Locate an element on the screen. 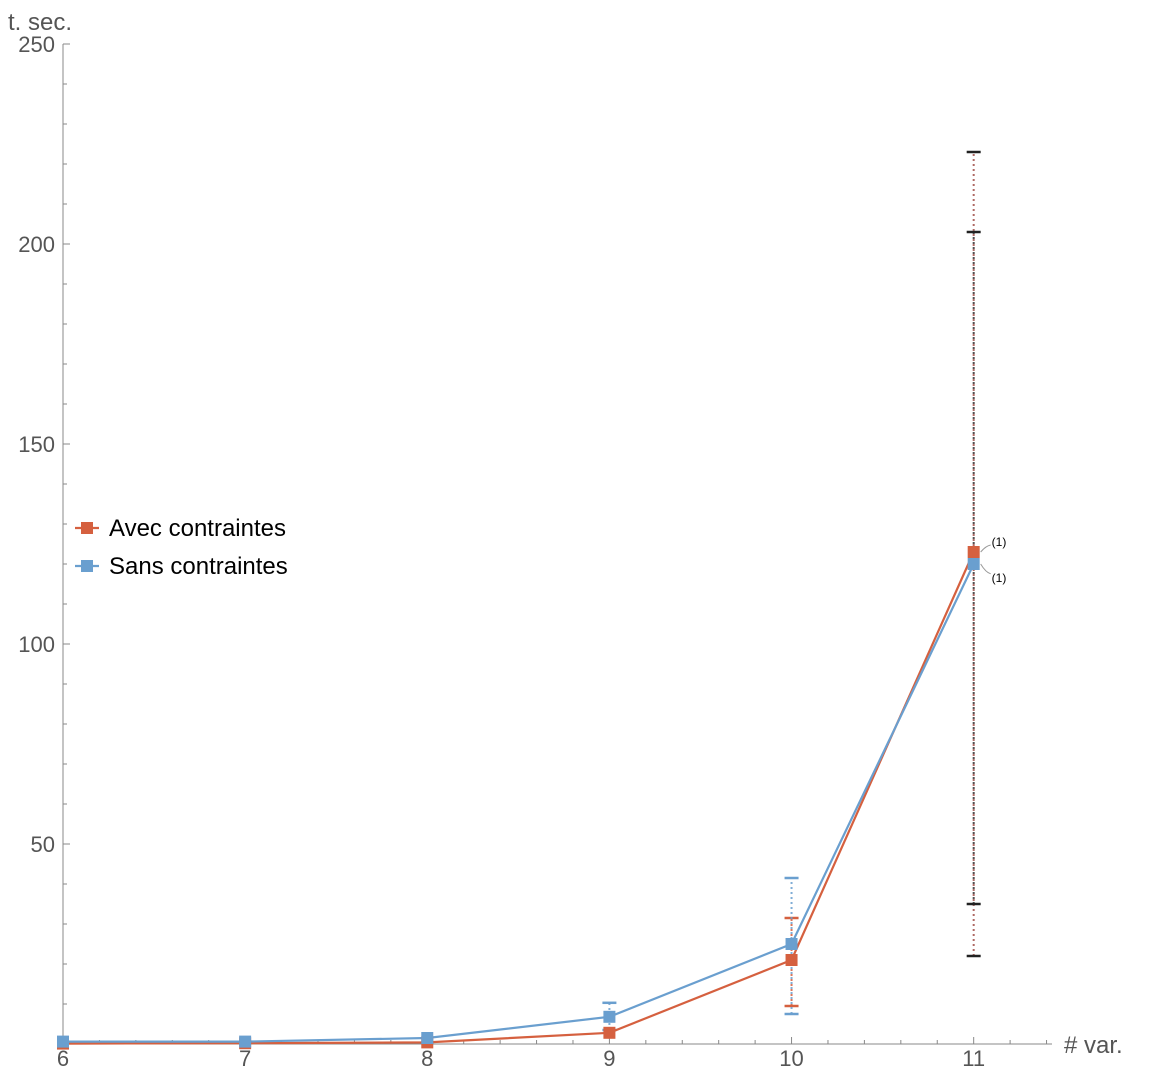 Image resolution: width=1154 pixels, height=1077 pixels. y-tick-label: 200 is located at coordinates (36, 244).